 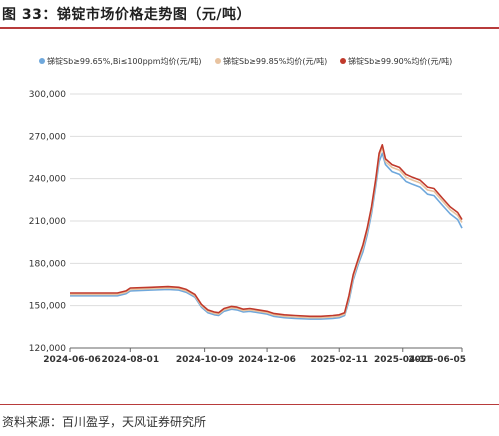 I want to click on x-tick-label: 2024-08-01, so click(x=131, y=360).